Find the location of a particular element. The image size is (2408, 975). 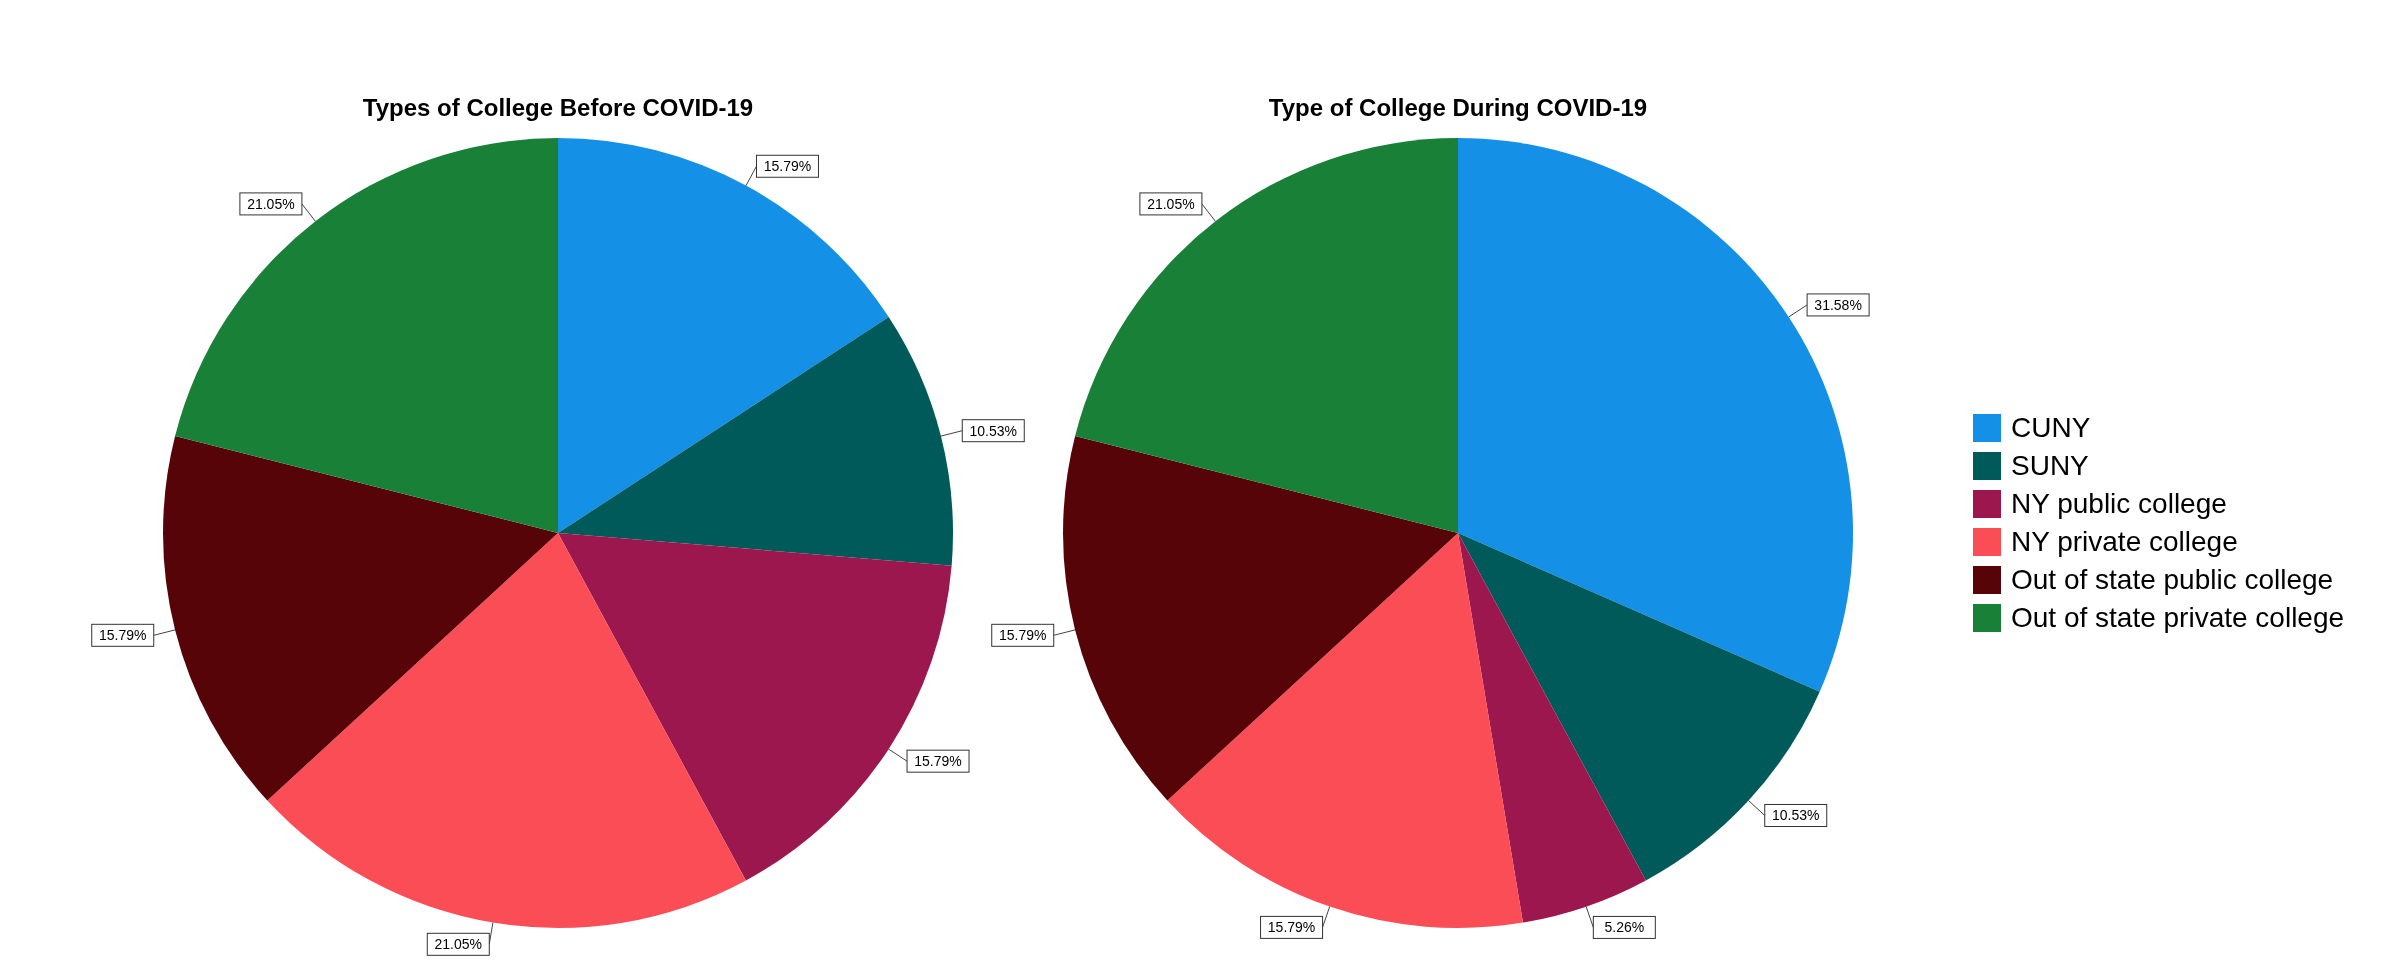

data-label: 31.58% is located at coordinates (1838, 304).